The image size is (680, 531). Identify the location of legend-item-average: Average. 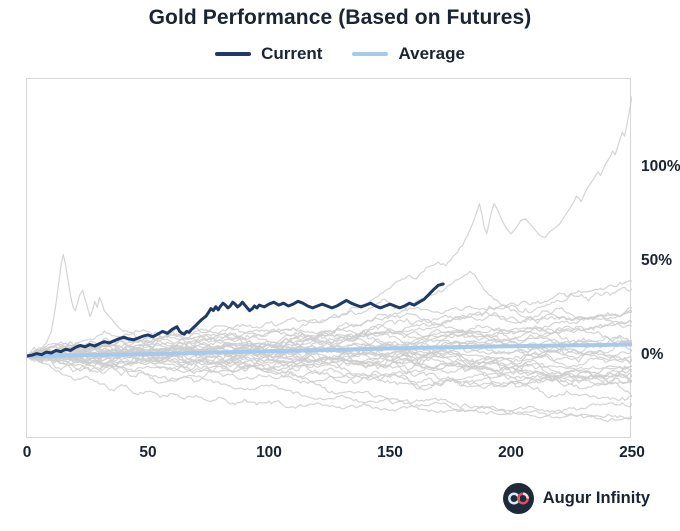
(408, 54).